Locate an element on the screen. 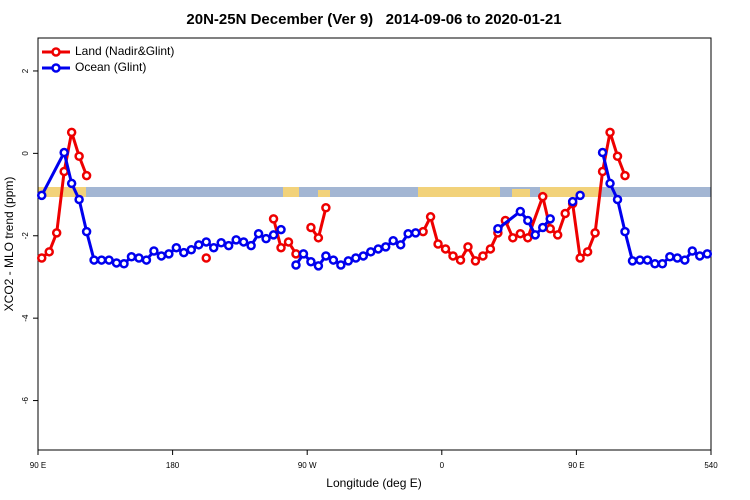 This screenshot has width=750, height=500. x-axis-label: Longitude (deg E) is located at coordinates (373, 483).